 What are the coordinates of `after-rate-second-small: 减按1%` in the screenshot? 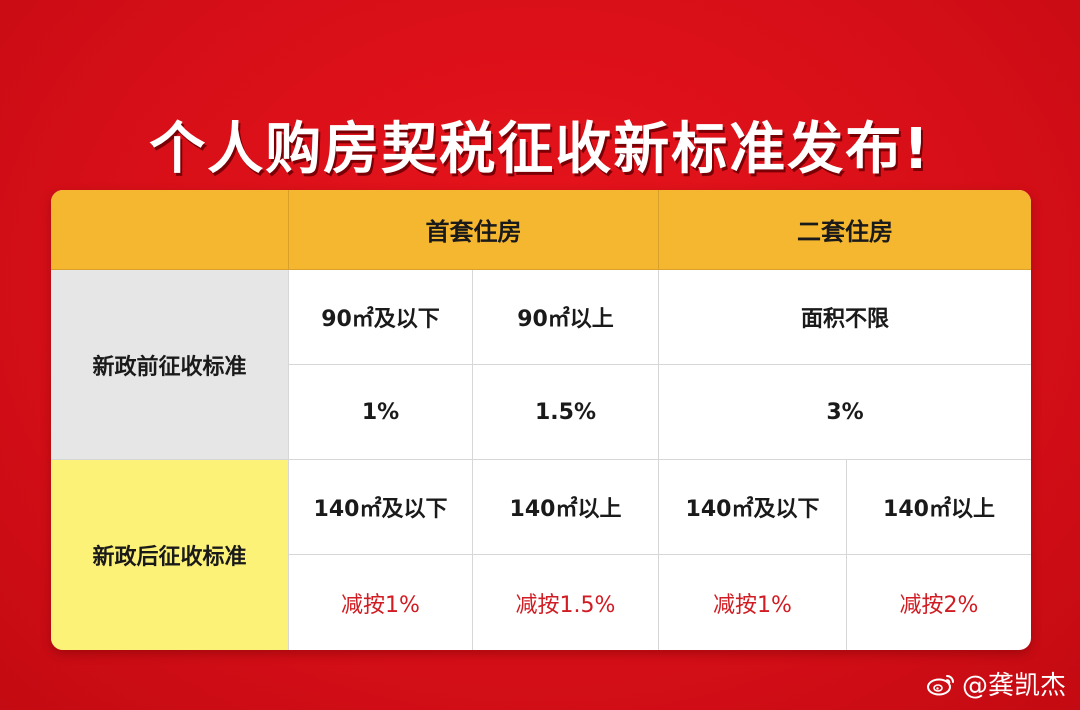 It's located at (753, 602).